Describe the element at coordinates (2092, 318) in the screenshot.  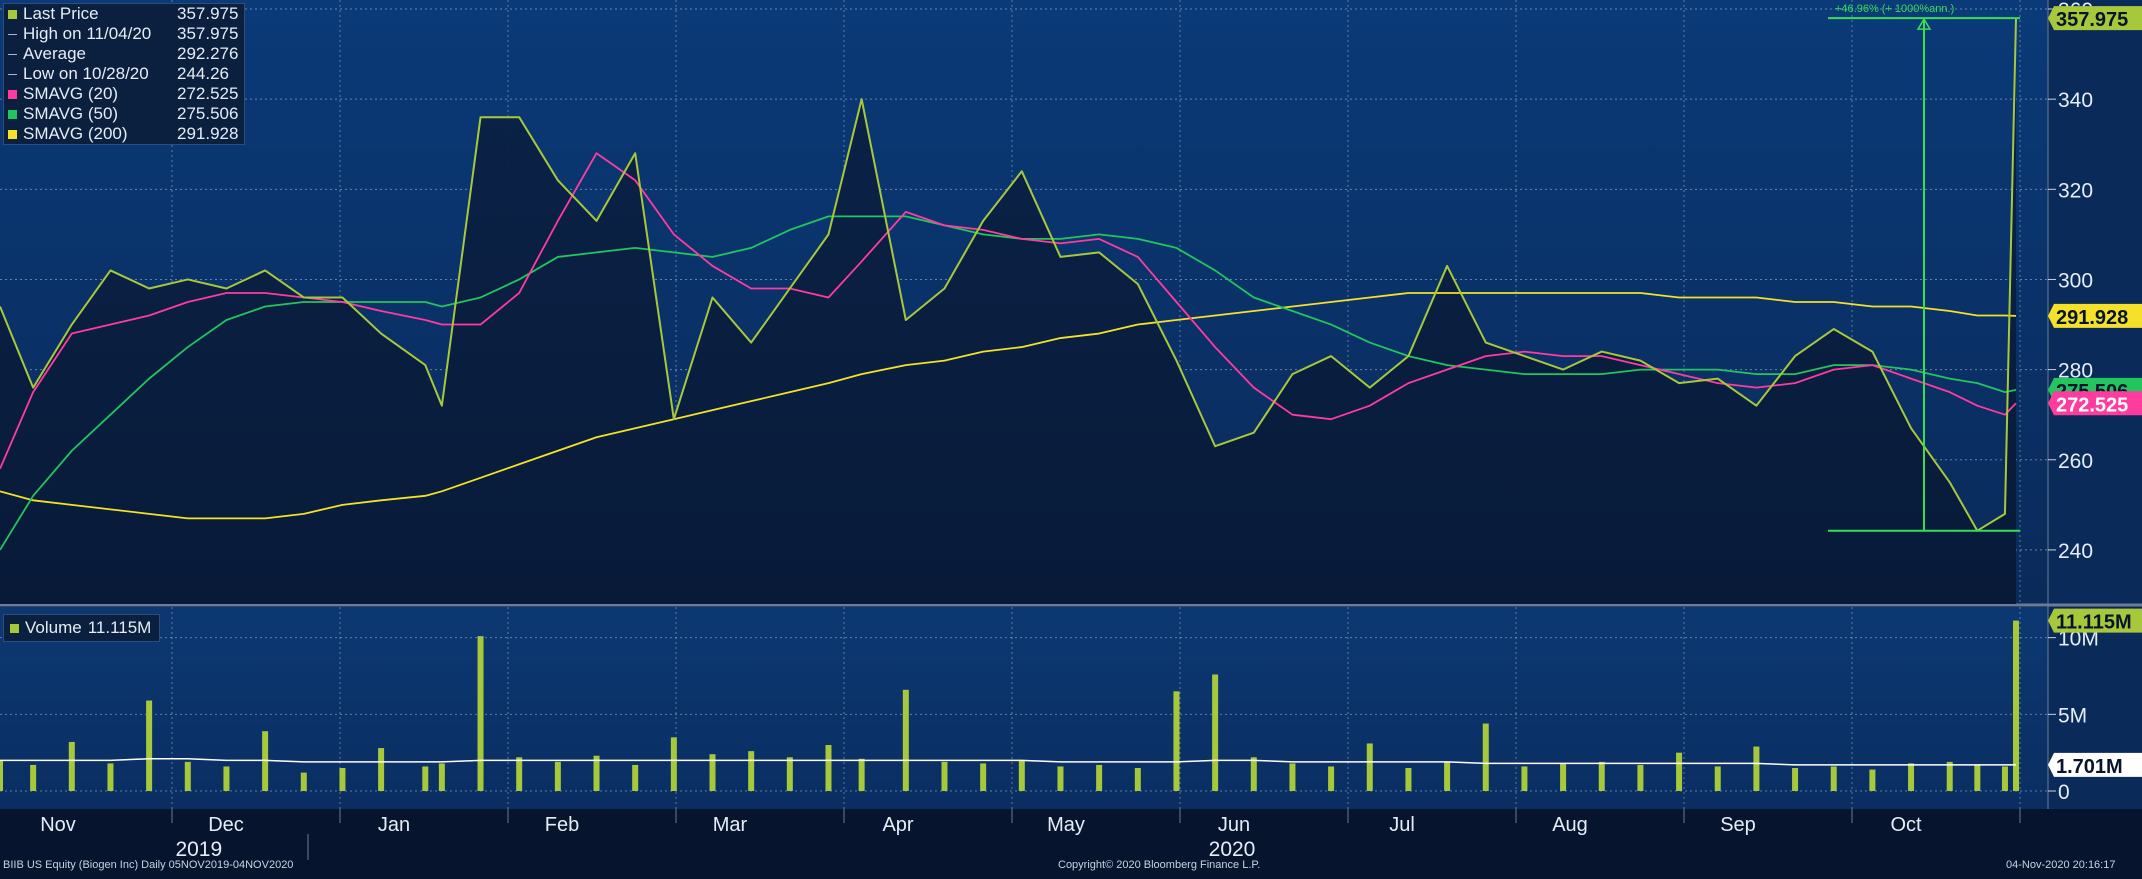
I see `value-tag-smavg200-text: 291.928` at that location.